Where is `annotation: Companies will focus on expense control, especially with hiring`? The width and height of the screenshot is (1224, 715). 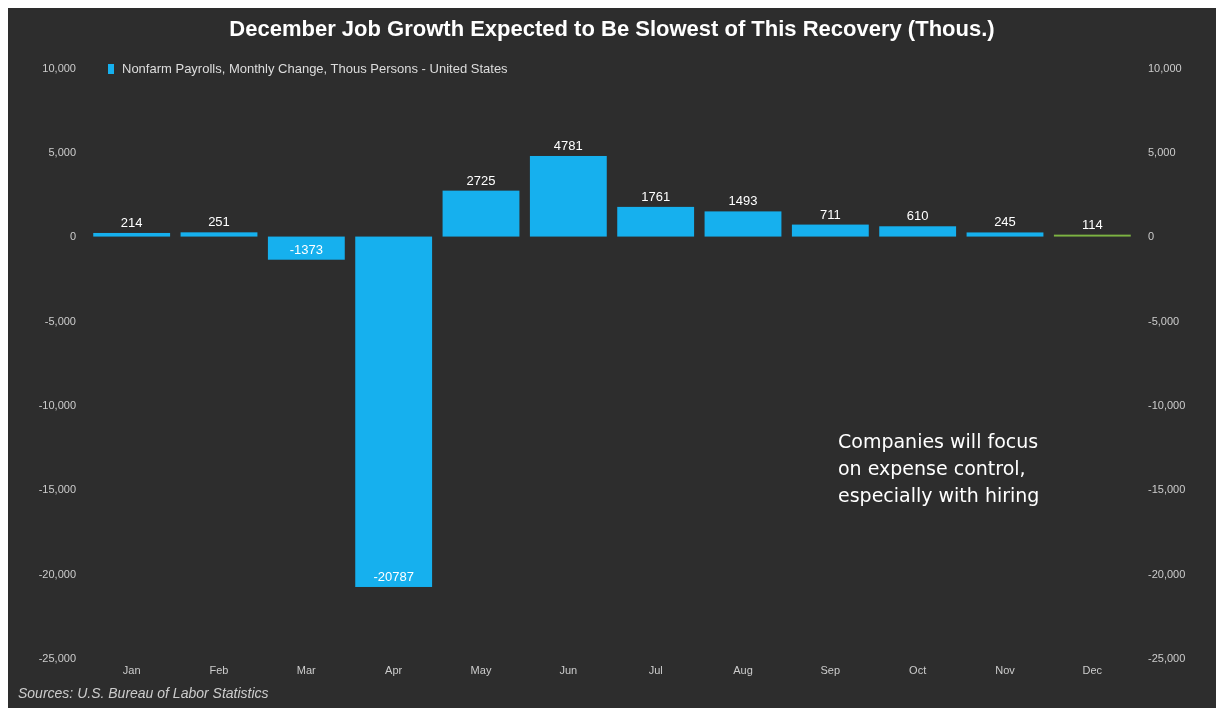
annotation: Companies will focus on expense control, especially with hiring is located at coordinates (939, 468).